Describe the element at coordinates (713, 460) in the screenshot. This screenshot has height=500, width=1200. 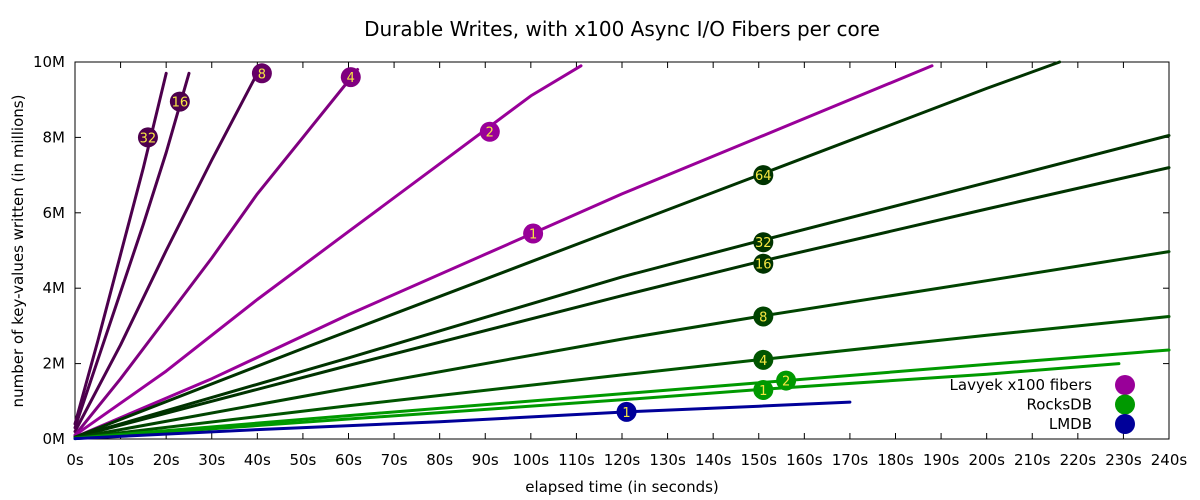
I see `x-tick-label: 140s` at that location.